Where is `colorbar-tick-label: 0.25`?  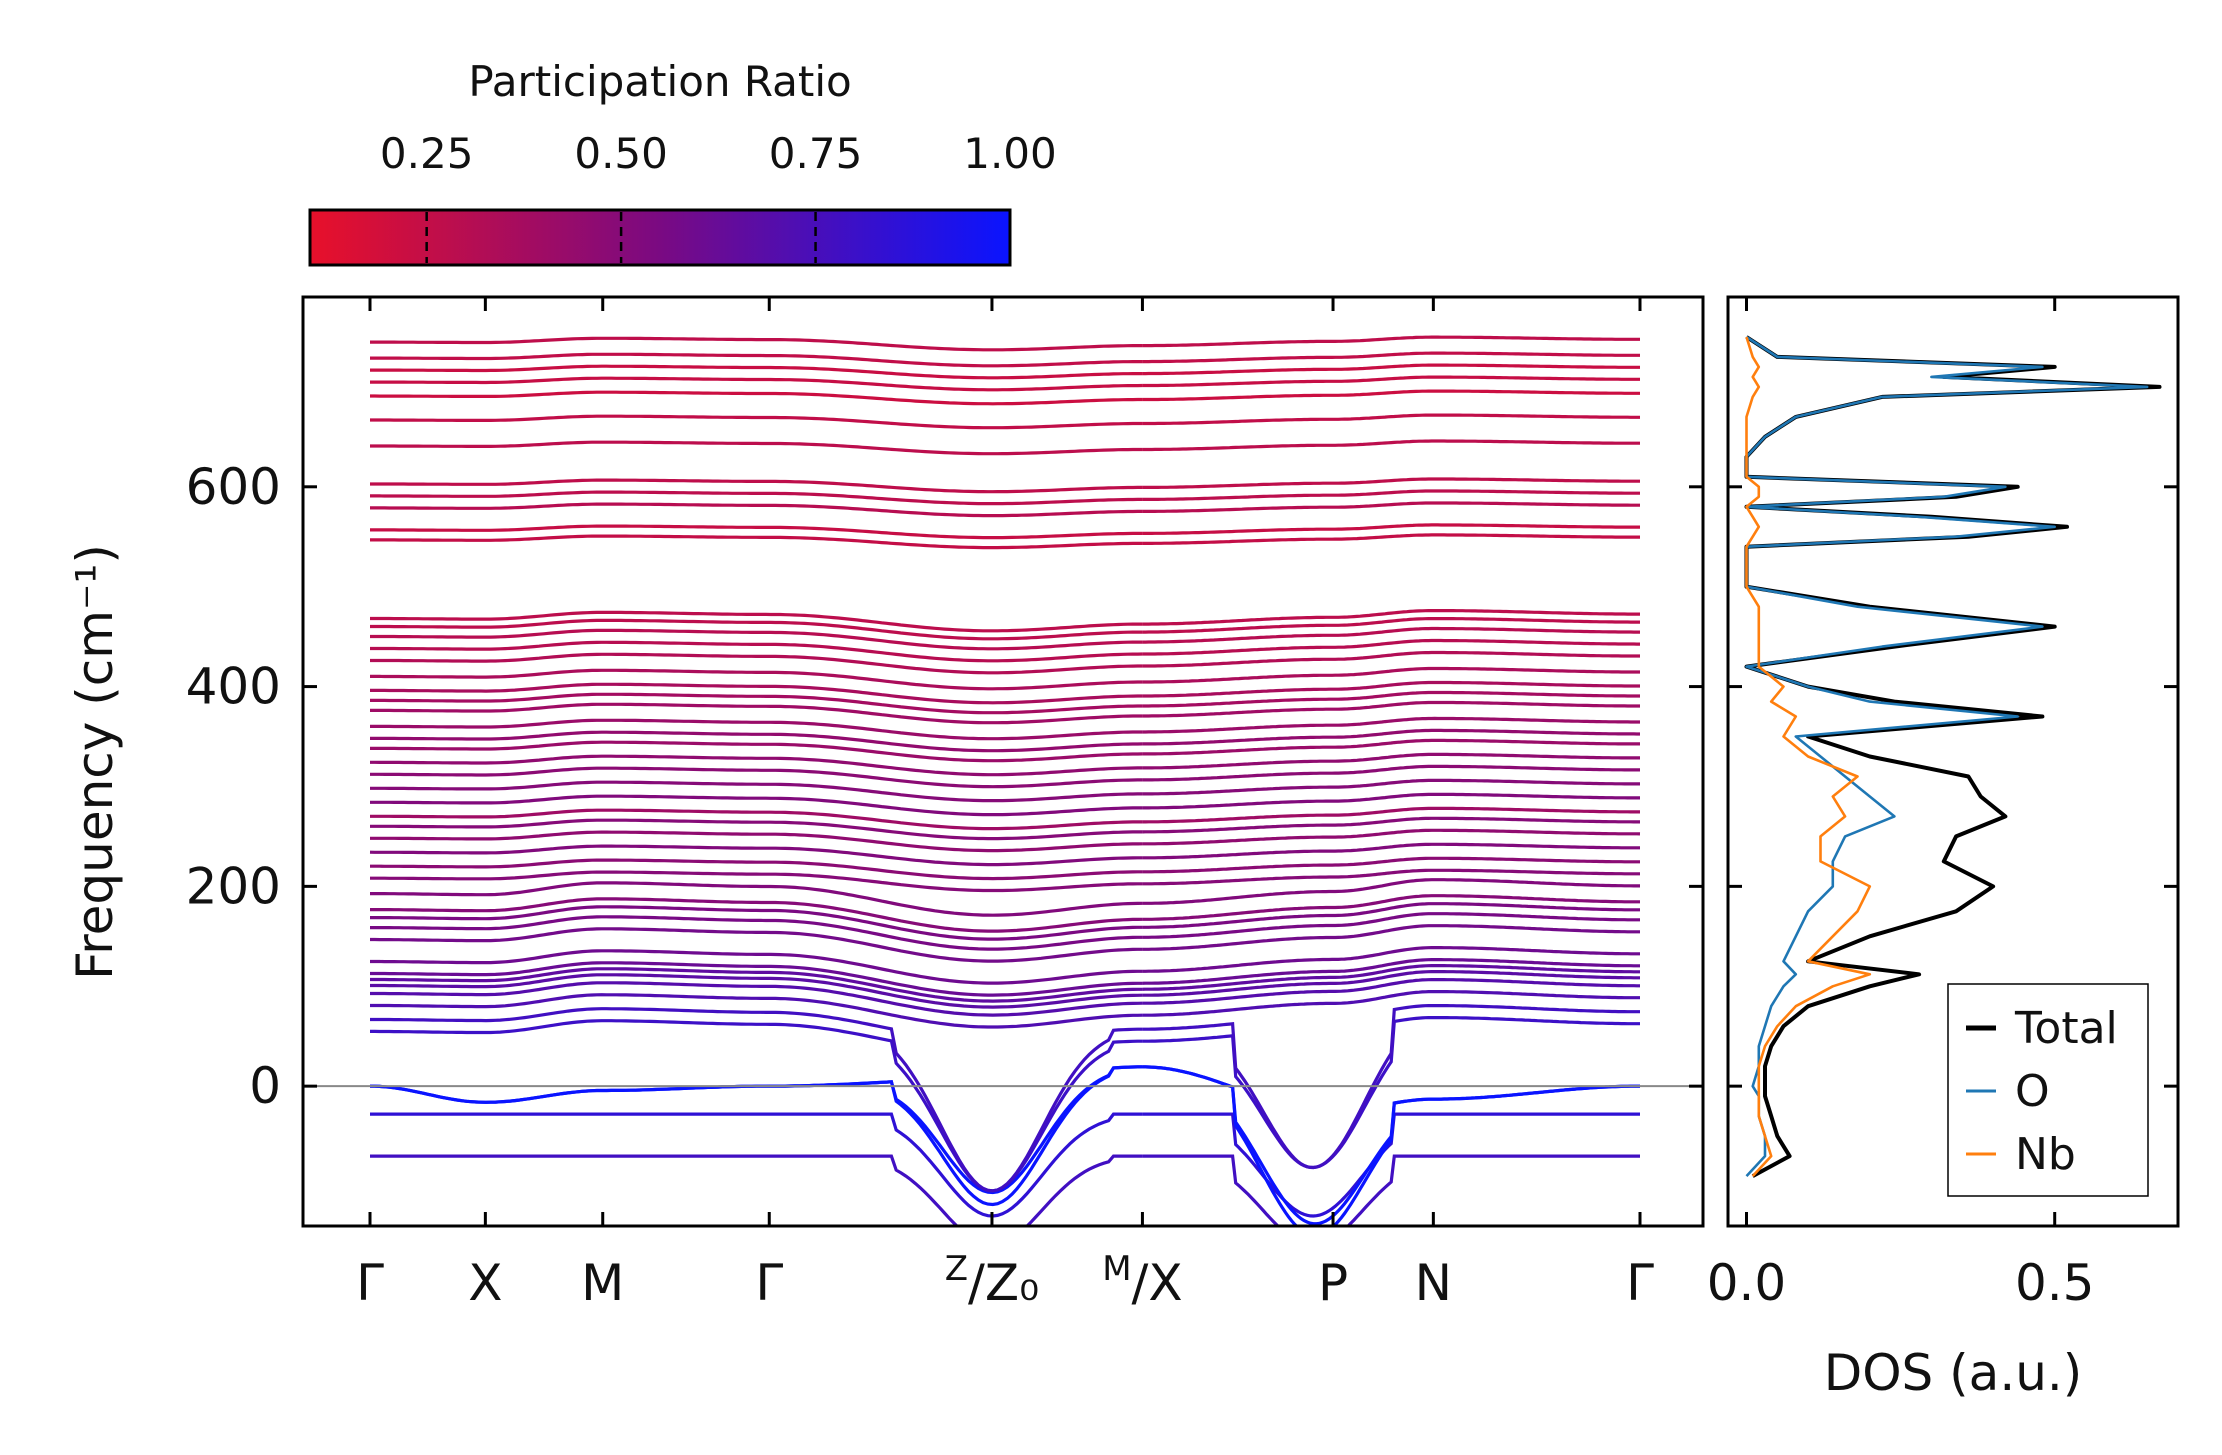
colorbar-tick-label: 0.25 is located at coordinates (427, 153).